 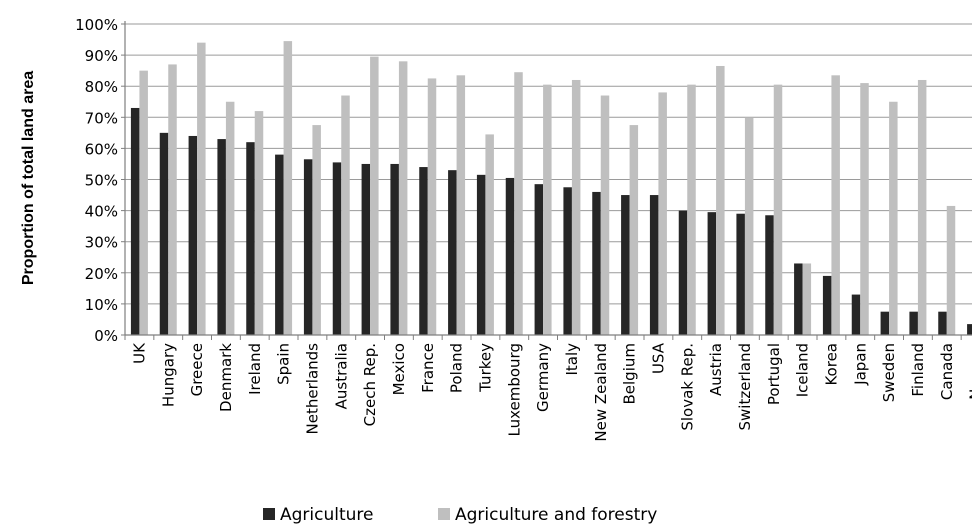 I want to click on legend-label-agriculture-and-forestry: Agriculture and forestry, so click(x=556, y=515).